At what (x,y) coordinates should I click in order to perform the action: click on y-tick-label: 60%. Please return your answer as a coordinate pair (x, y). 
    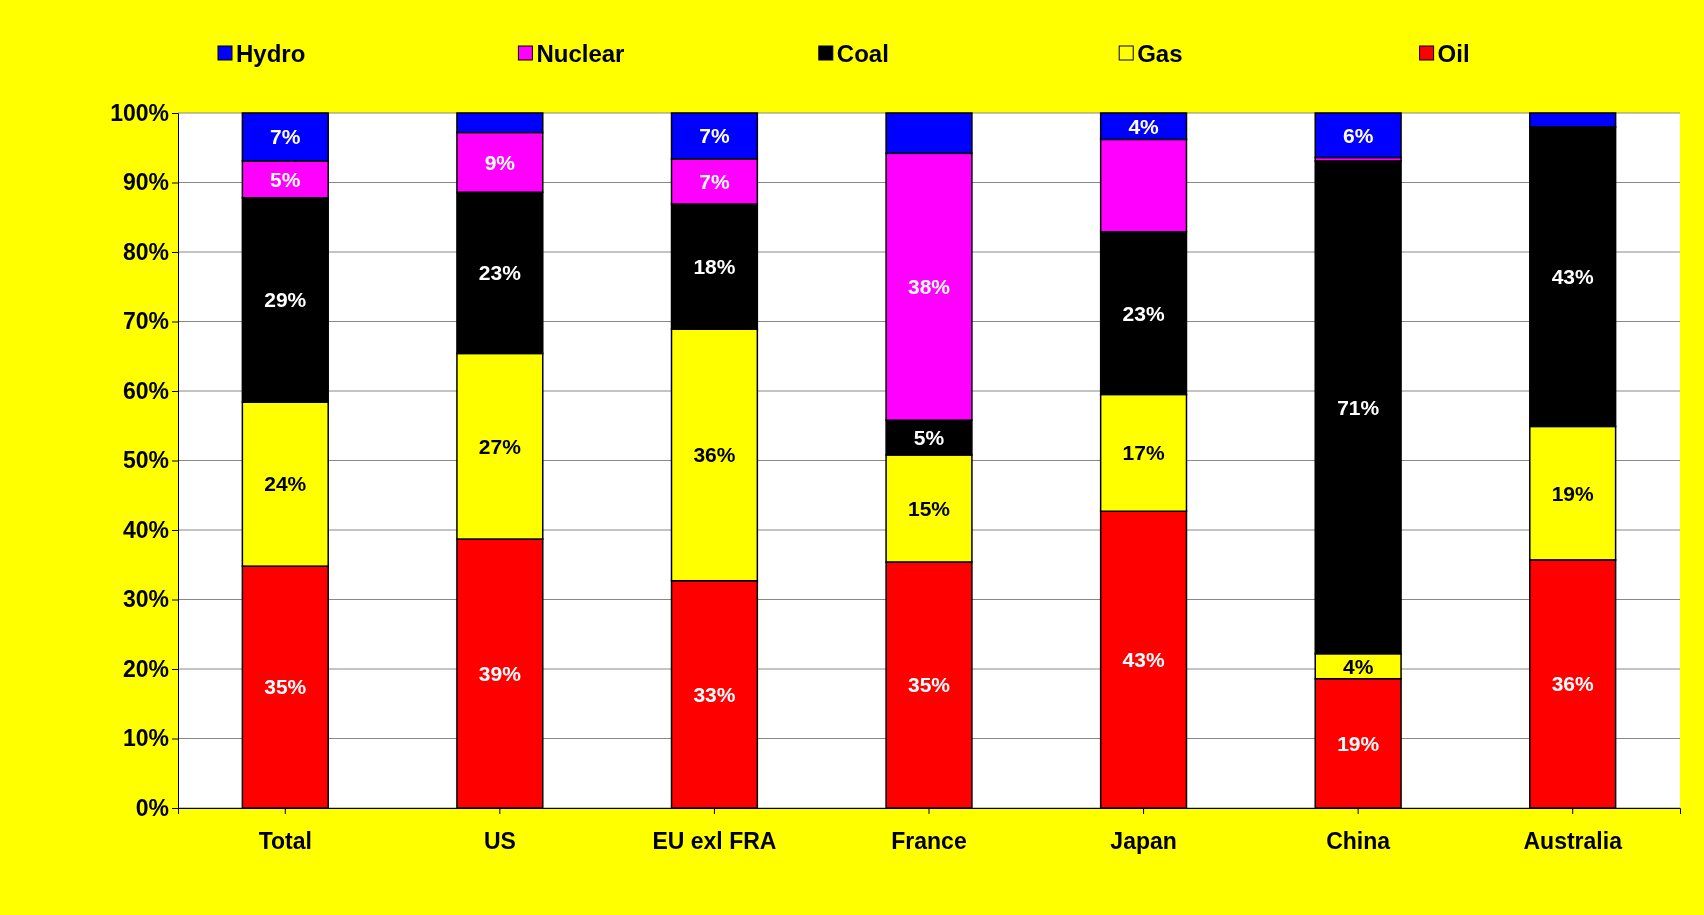
    Looking at the image, I should click on (145, 390).